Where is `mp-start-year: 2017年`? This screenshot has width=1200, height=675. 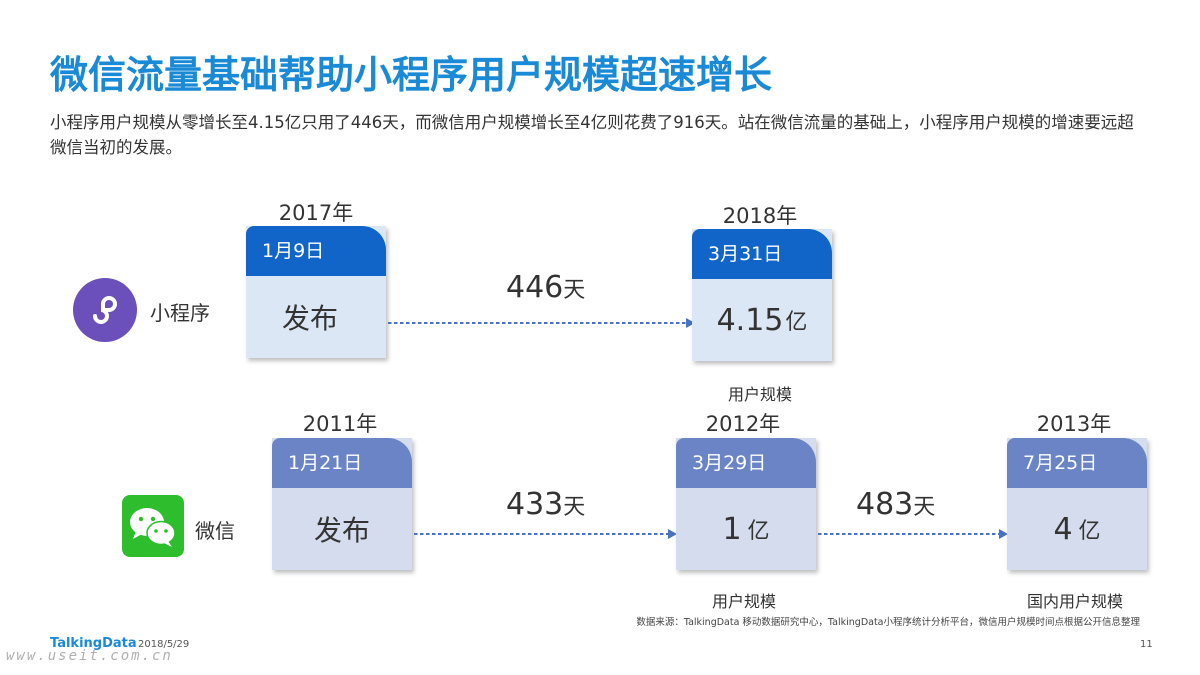
mp-start-year: 2017年 is located at coordinates (316, 213).